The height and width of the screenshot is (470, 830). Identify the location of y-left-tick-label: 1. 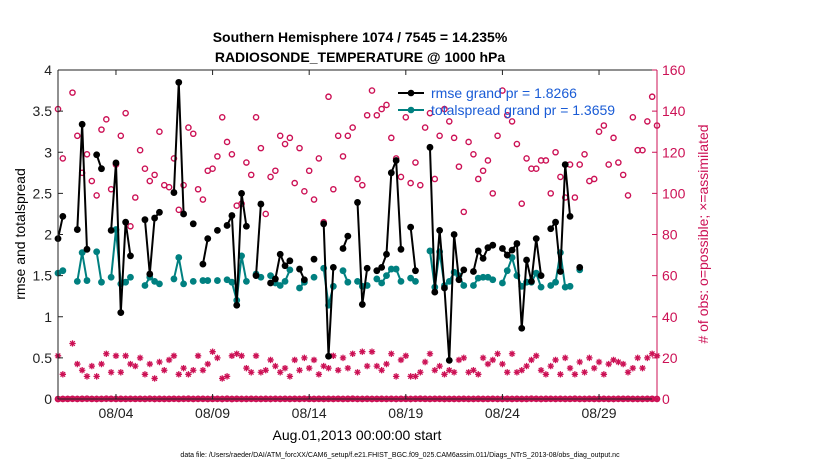
(48, 317).